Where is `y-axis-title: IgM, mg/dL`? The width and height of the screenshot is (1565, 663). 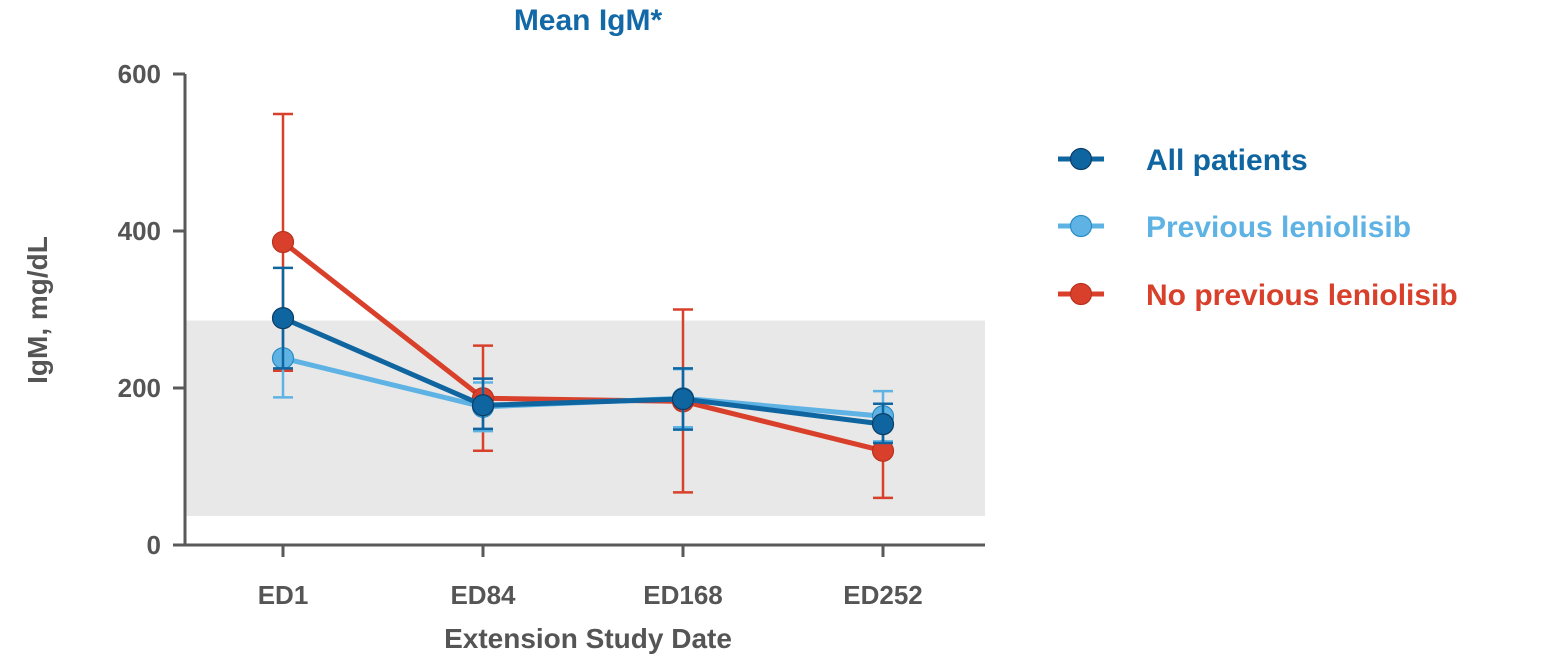 y-axis-title: IgM, mg/dL is located at coordinates (37, 310).